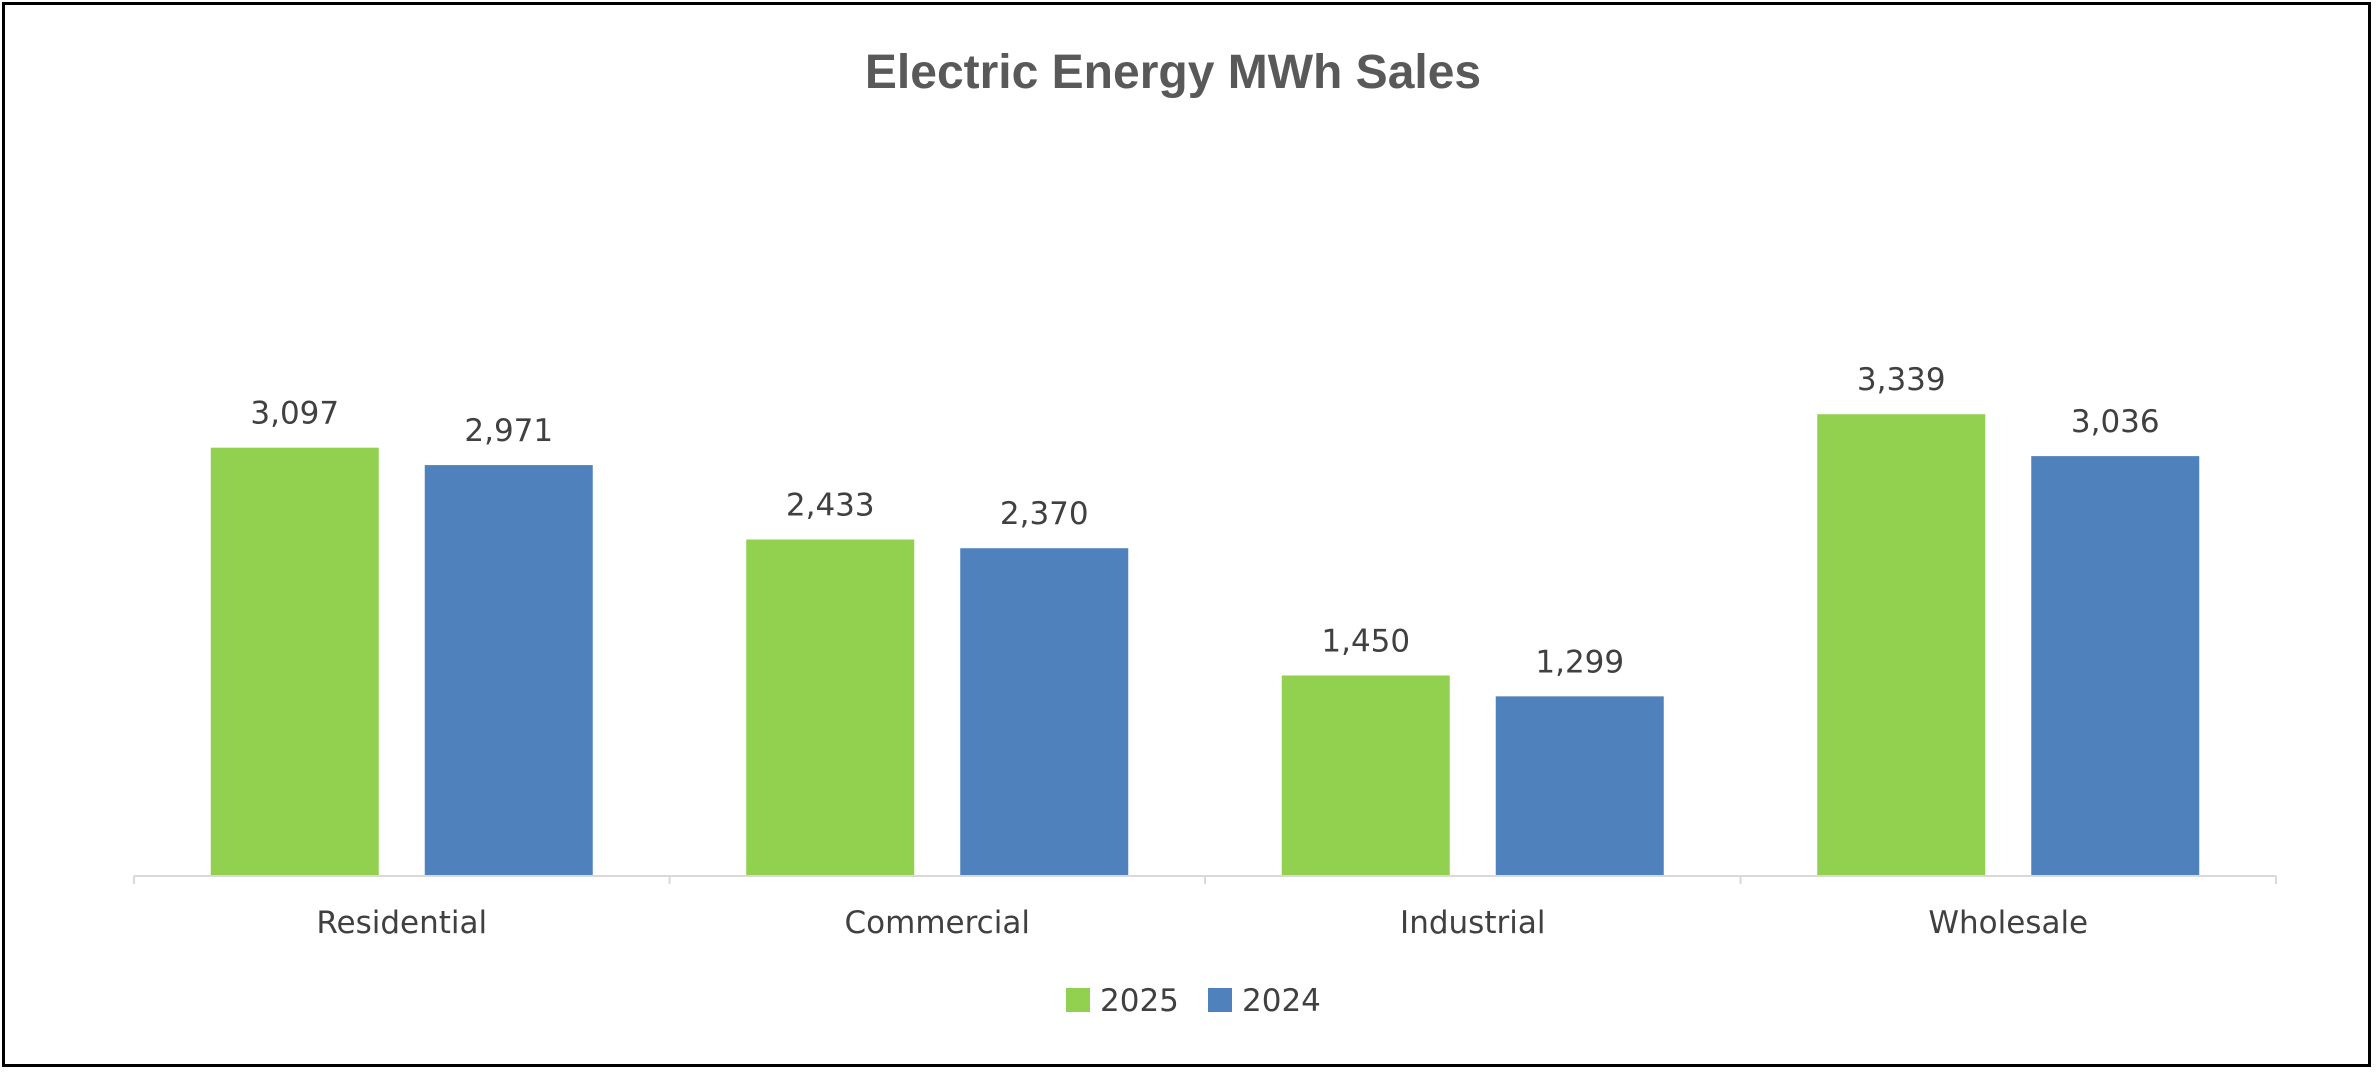  Describe the element at coordinates (294, 661) in the screenshot. I see `bar-2025-residential` at that location.